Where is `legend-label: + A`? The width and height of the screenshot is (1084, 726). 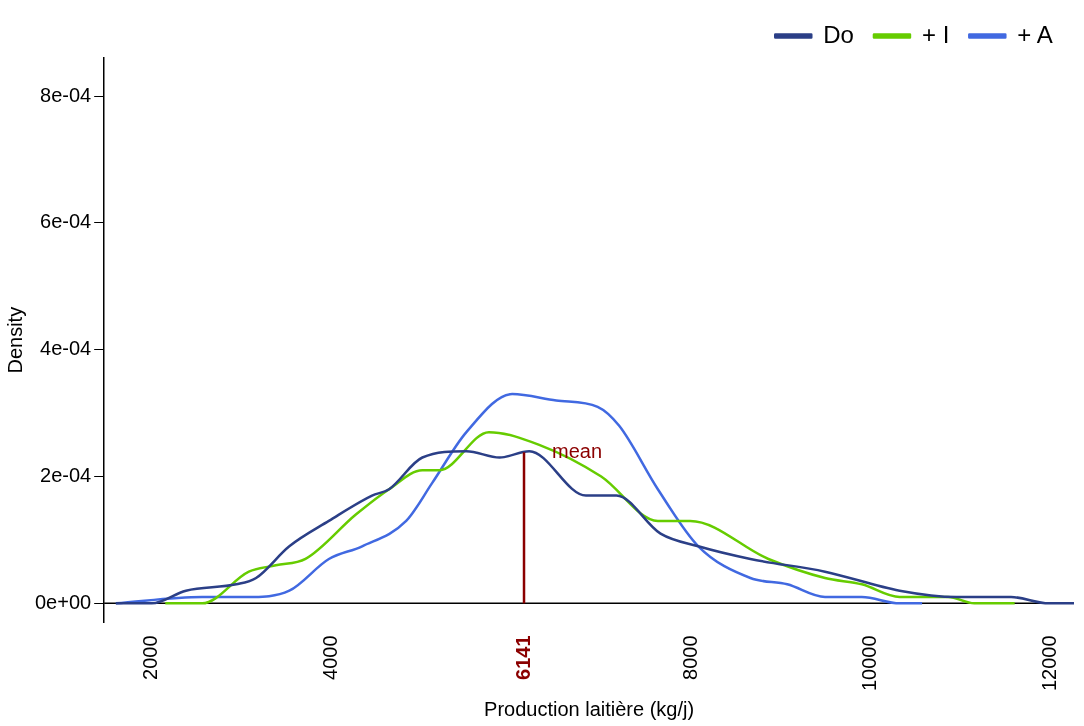 legend-label: + A is located at coordinates (1035, 34).